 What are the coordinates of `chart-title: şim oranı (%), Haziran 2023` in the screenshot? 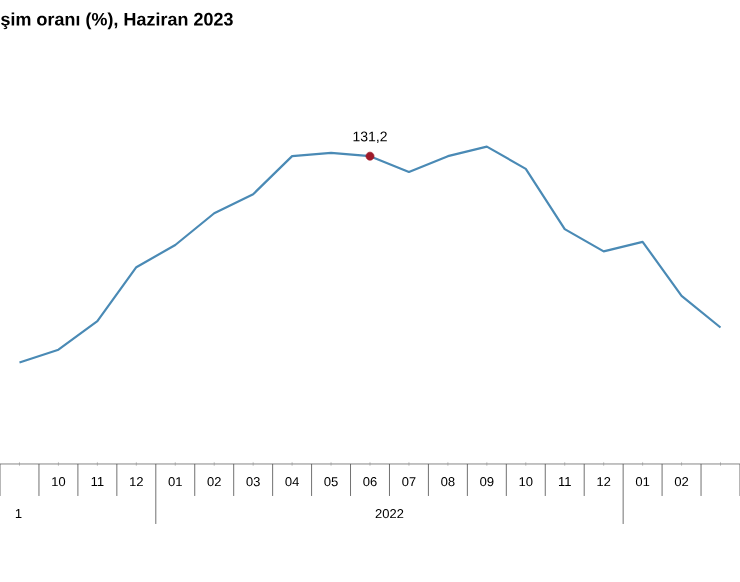 It's located at (117, 21).